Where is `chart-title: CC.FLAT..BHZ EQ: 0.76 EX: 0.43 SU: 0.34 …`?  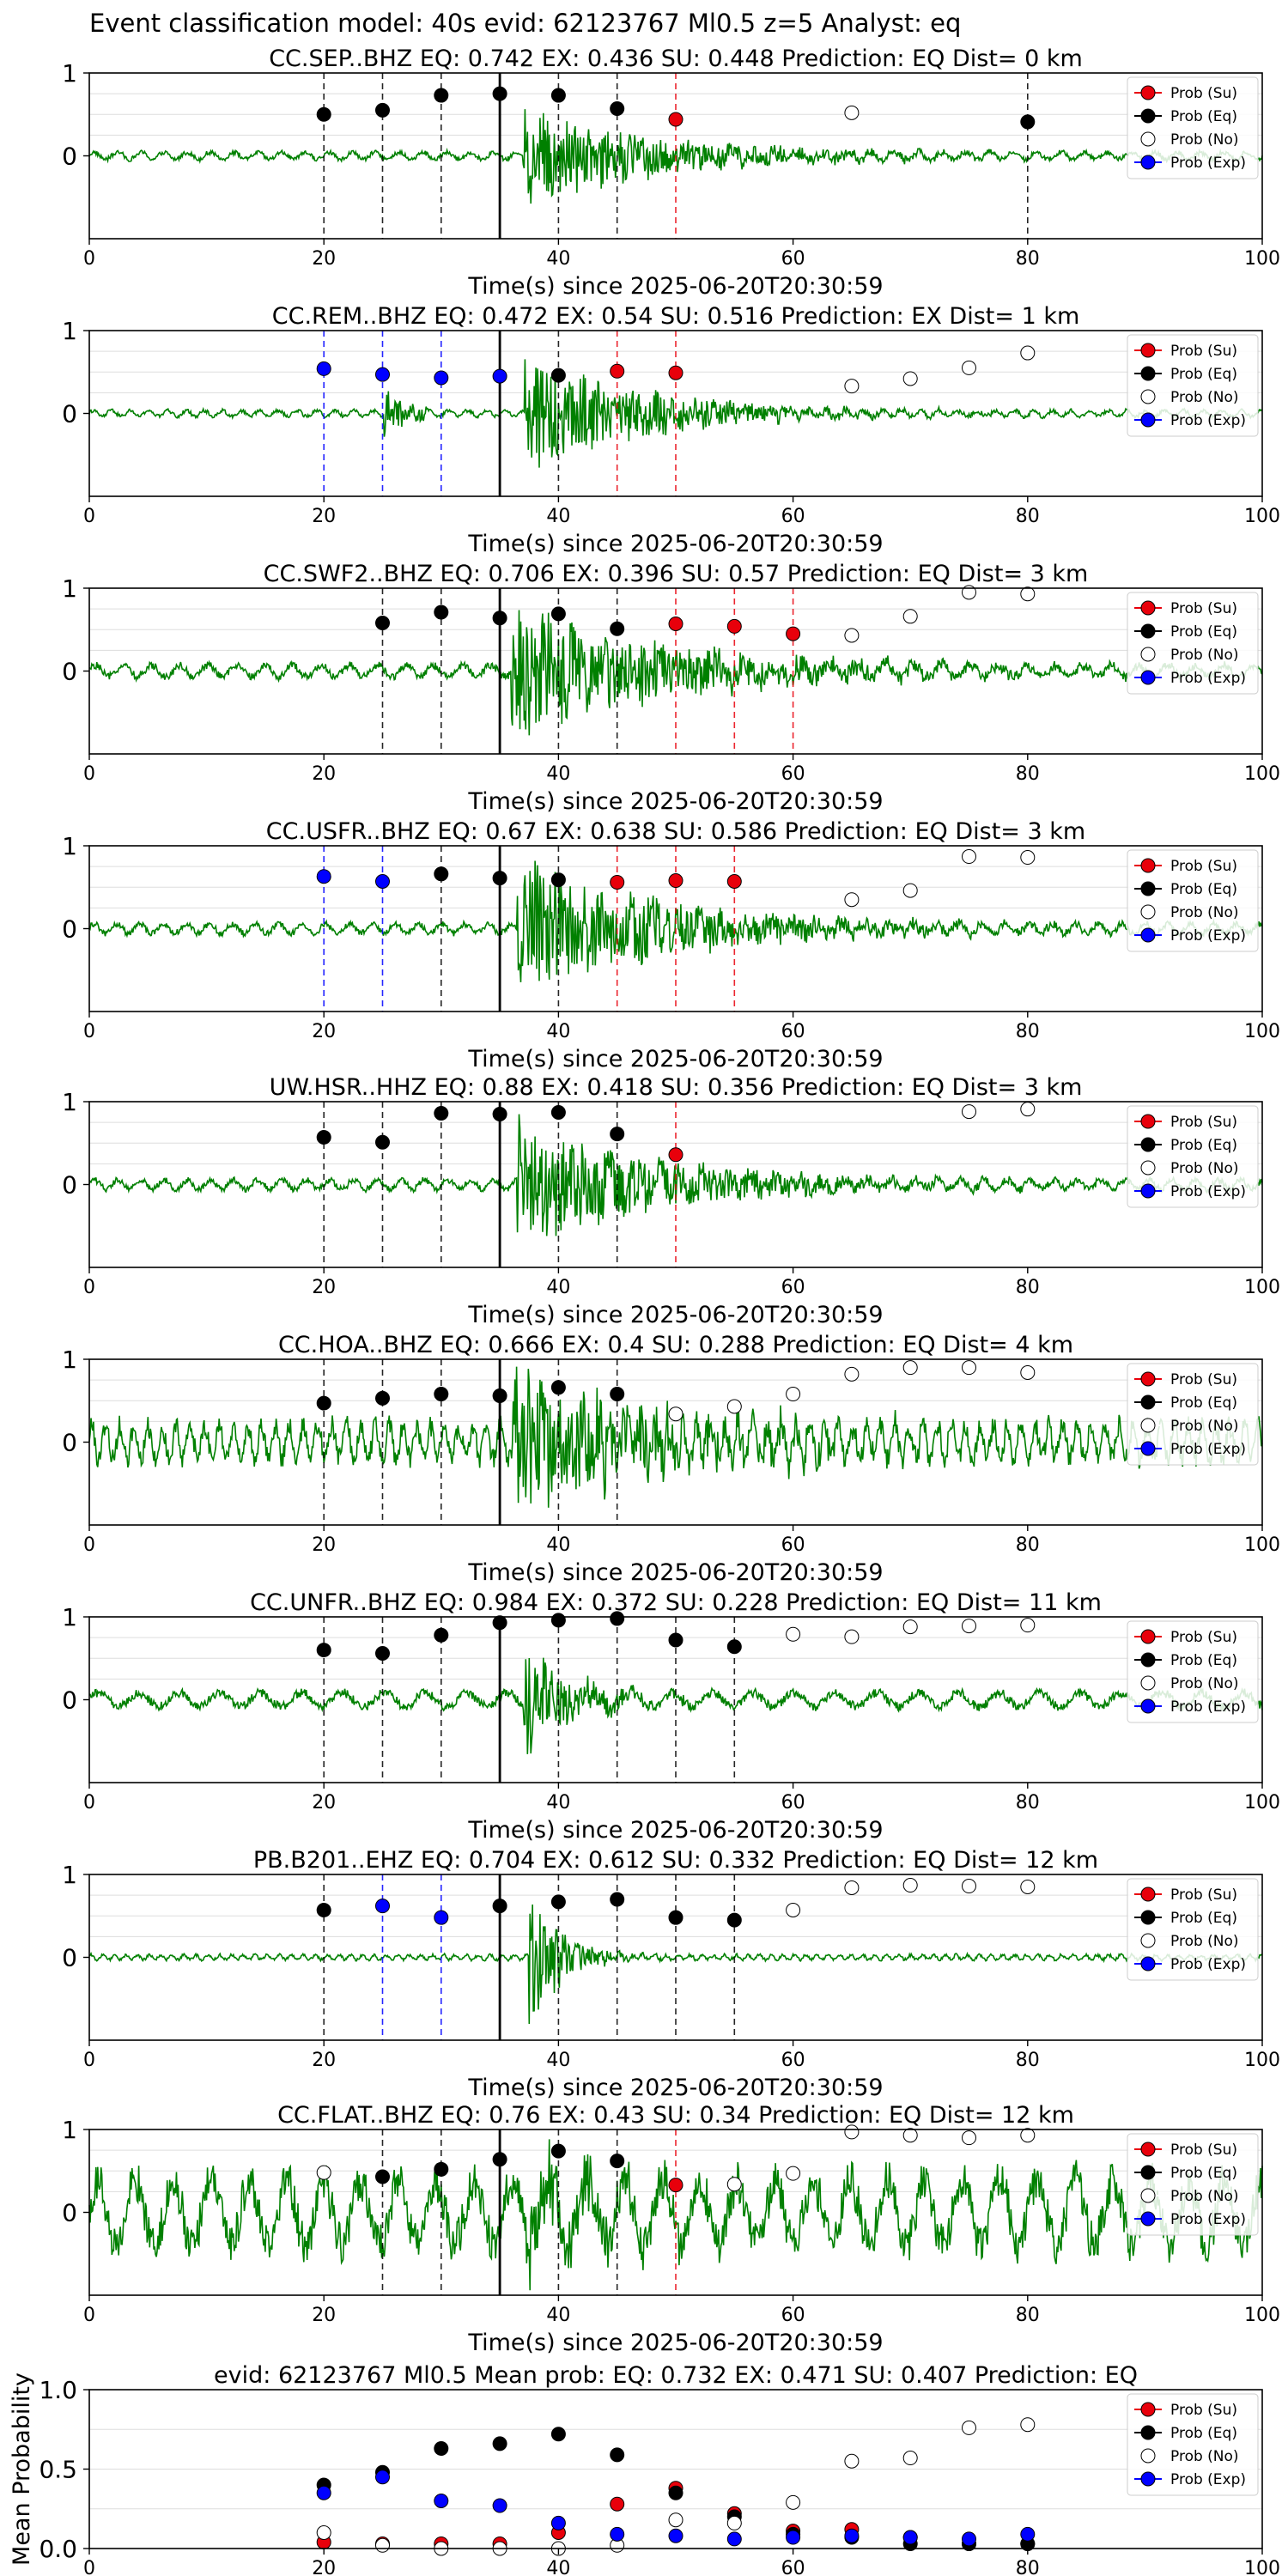
chart-title: CC.FLAT..BHZ EQ: 0.76 EX: 0.43 SU: 0.34 … is located at coordinates (675, 2115).